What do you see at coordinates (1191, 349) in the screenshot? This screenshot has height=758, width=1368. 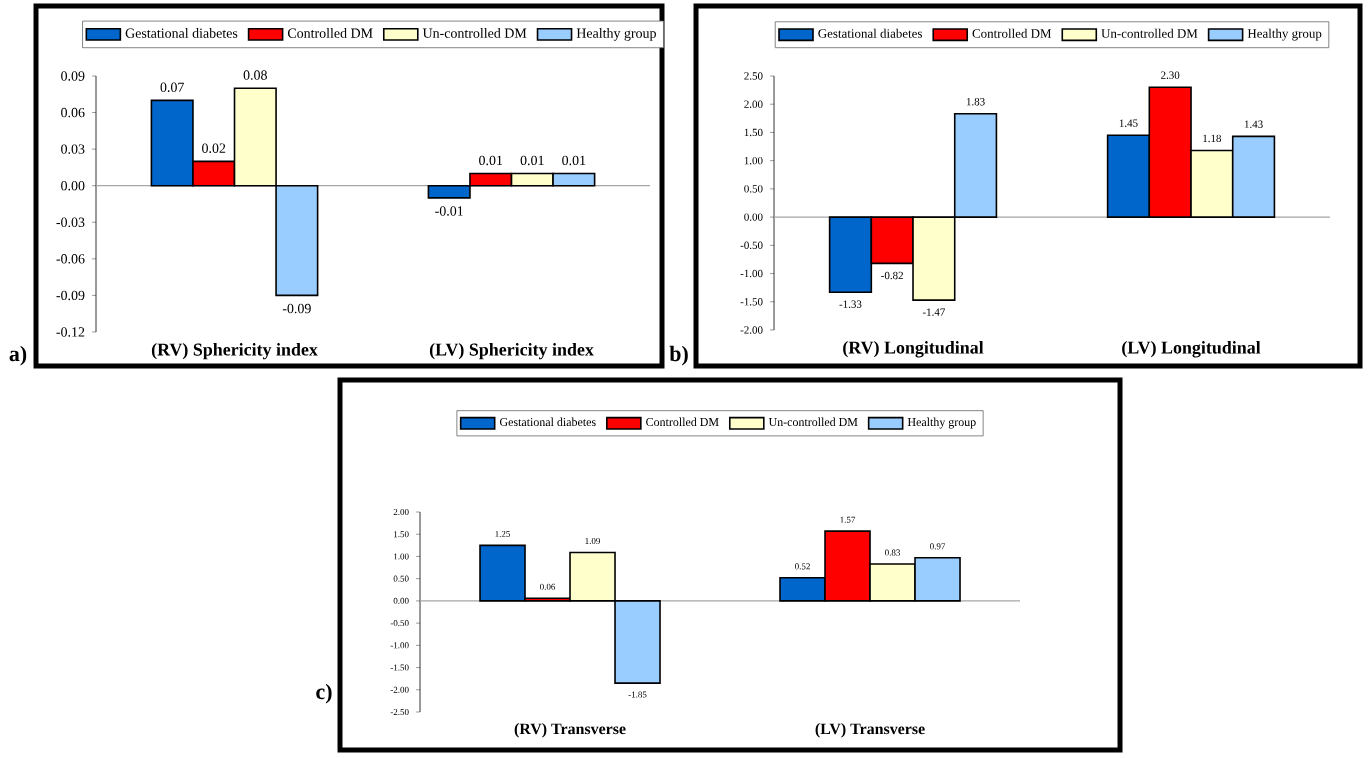 I see `x-tick-label: (LV) Longitudinal` at bounding box center [1191, 349].